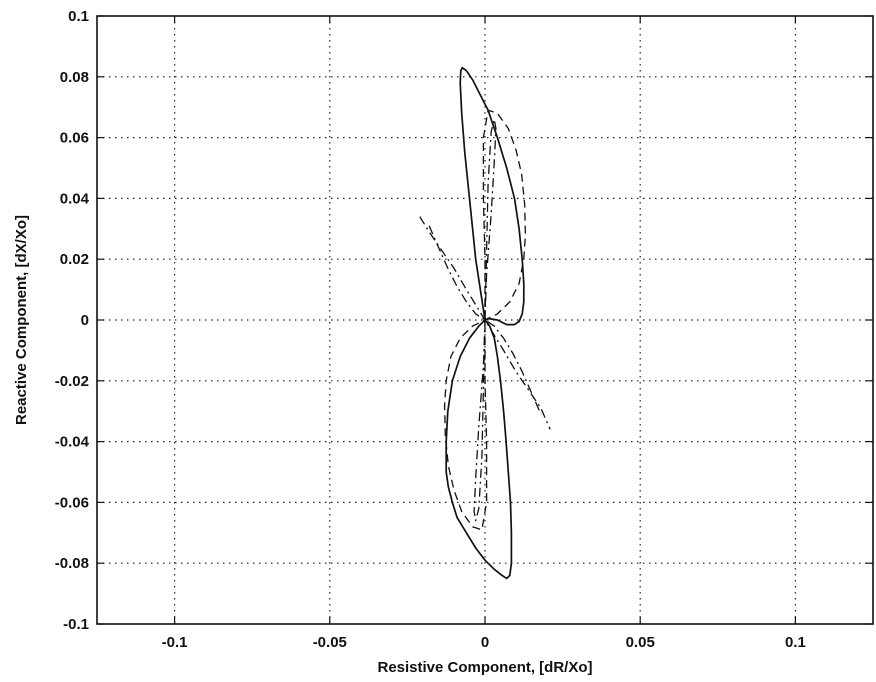 The image size is (876, 682). Describe the element at coordinates (21, 320) in the screenshot. I see `y-axis-label: Reactive Component, [dX/Xo]` at that location.